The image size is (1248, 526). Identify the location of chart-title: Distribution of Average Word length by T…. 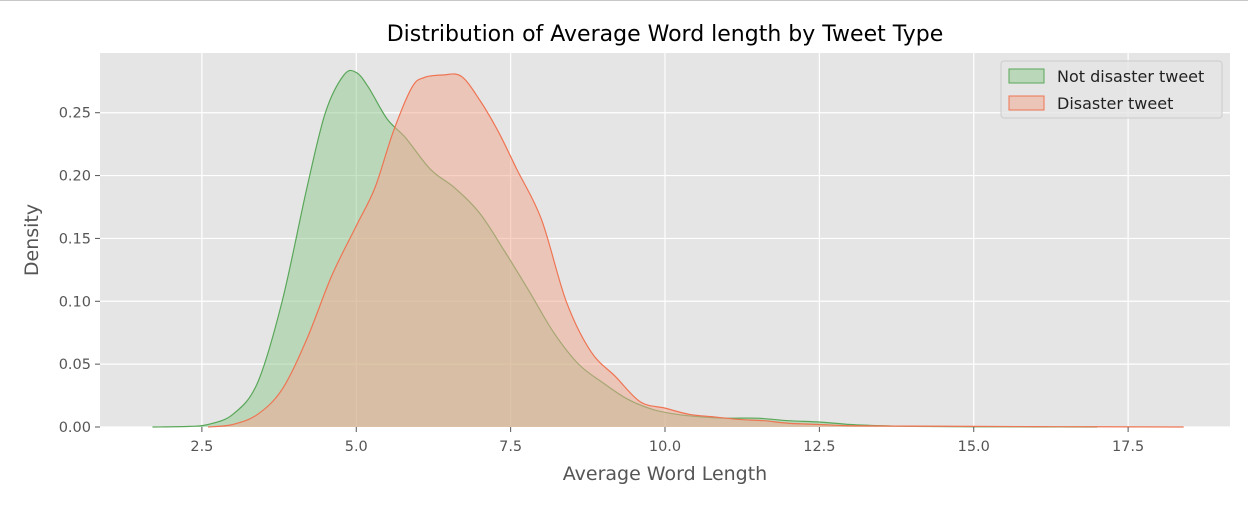
(665, 34).